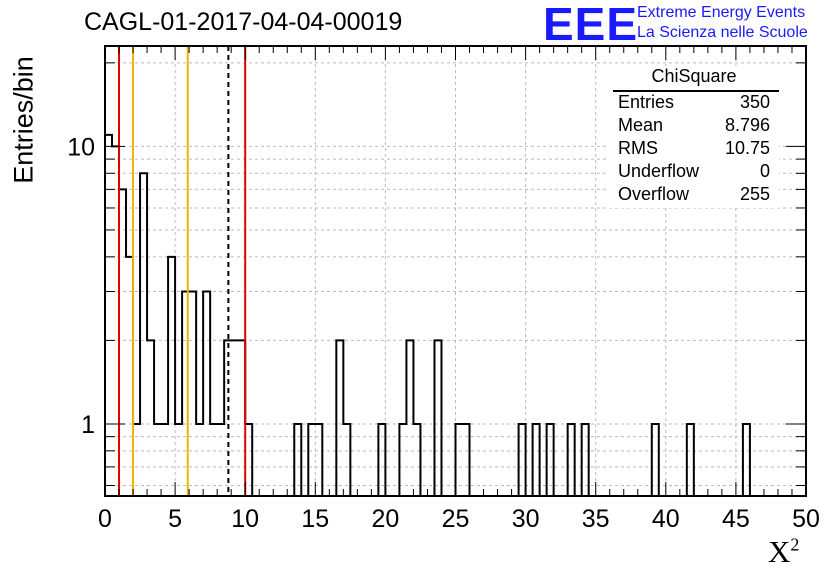 This screenshot has height=572, width=836. I want to click on x-tick-label: 0, so click(105, 519).